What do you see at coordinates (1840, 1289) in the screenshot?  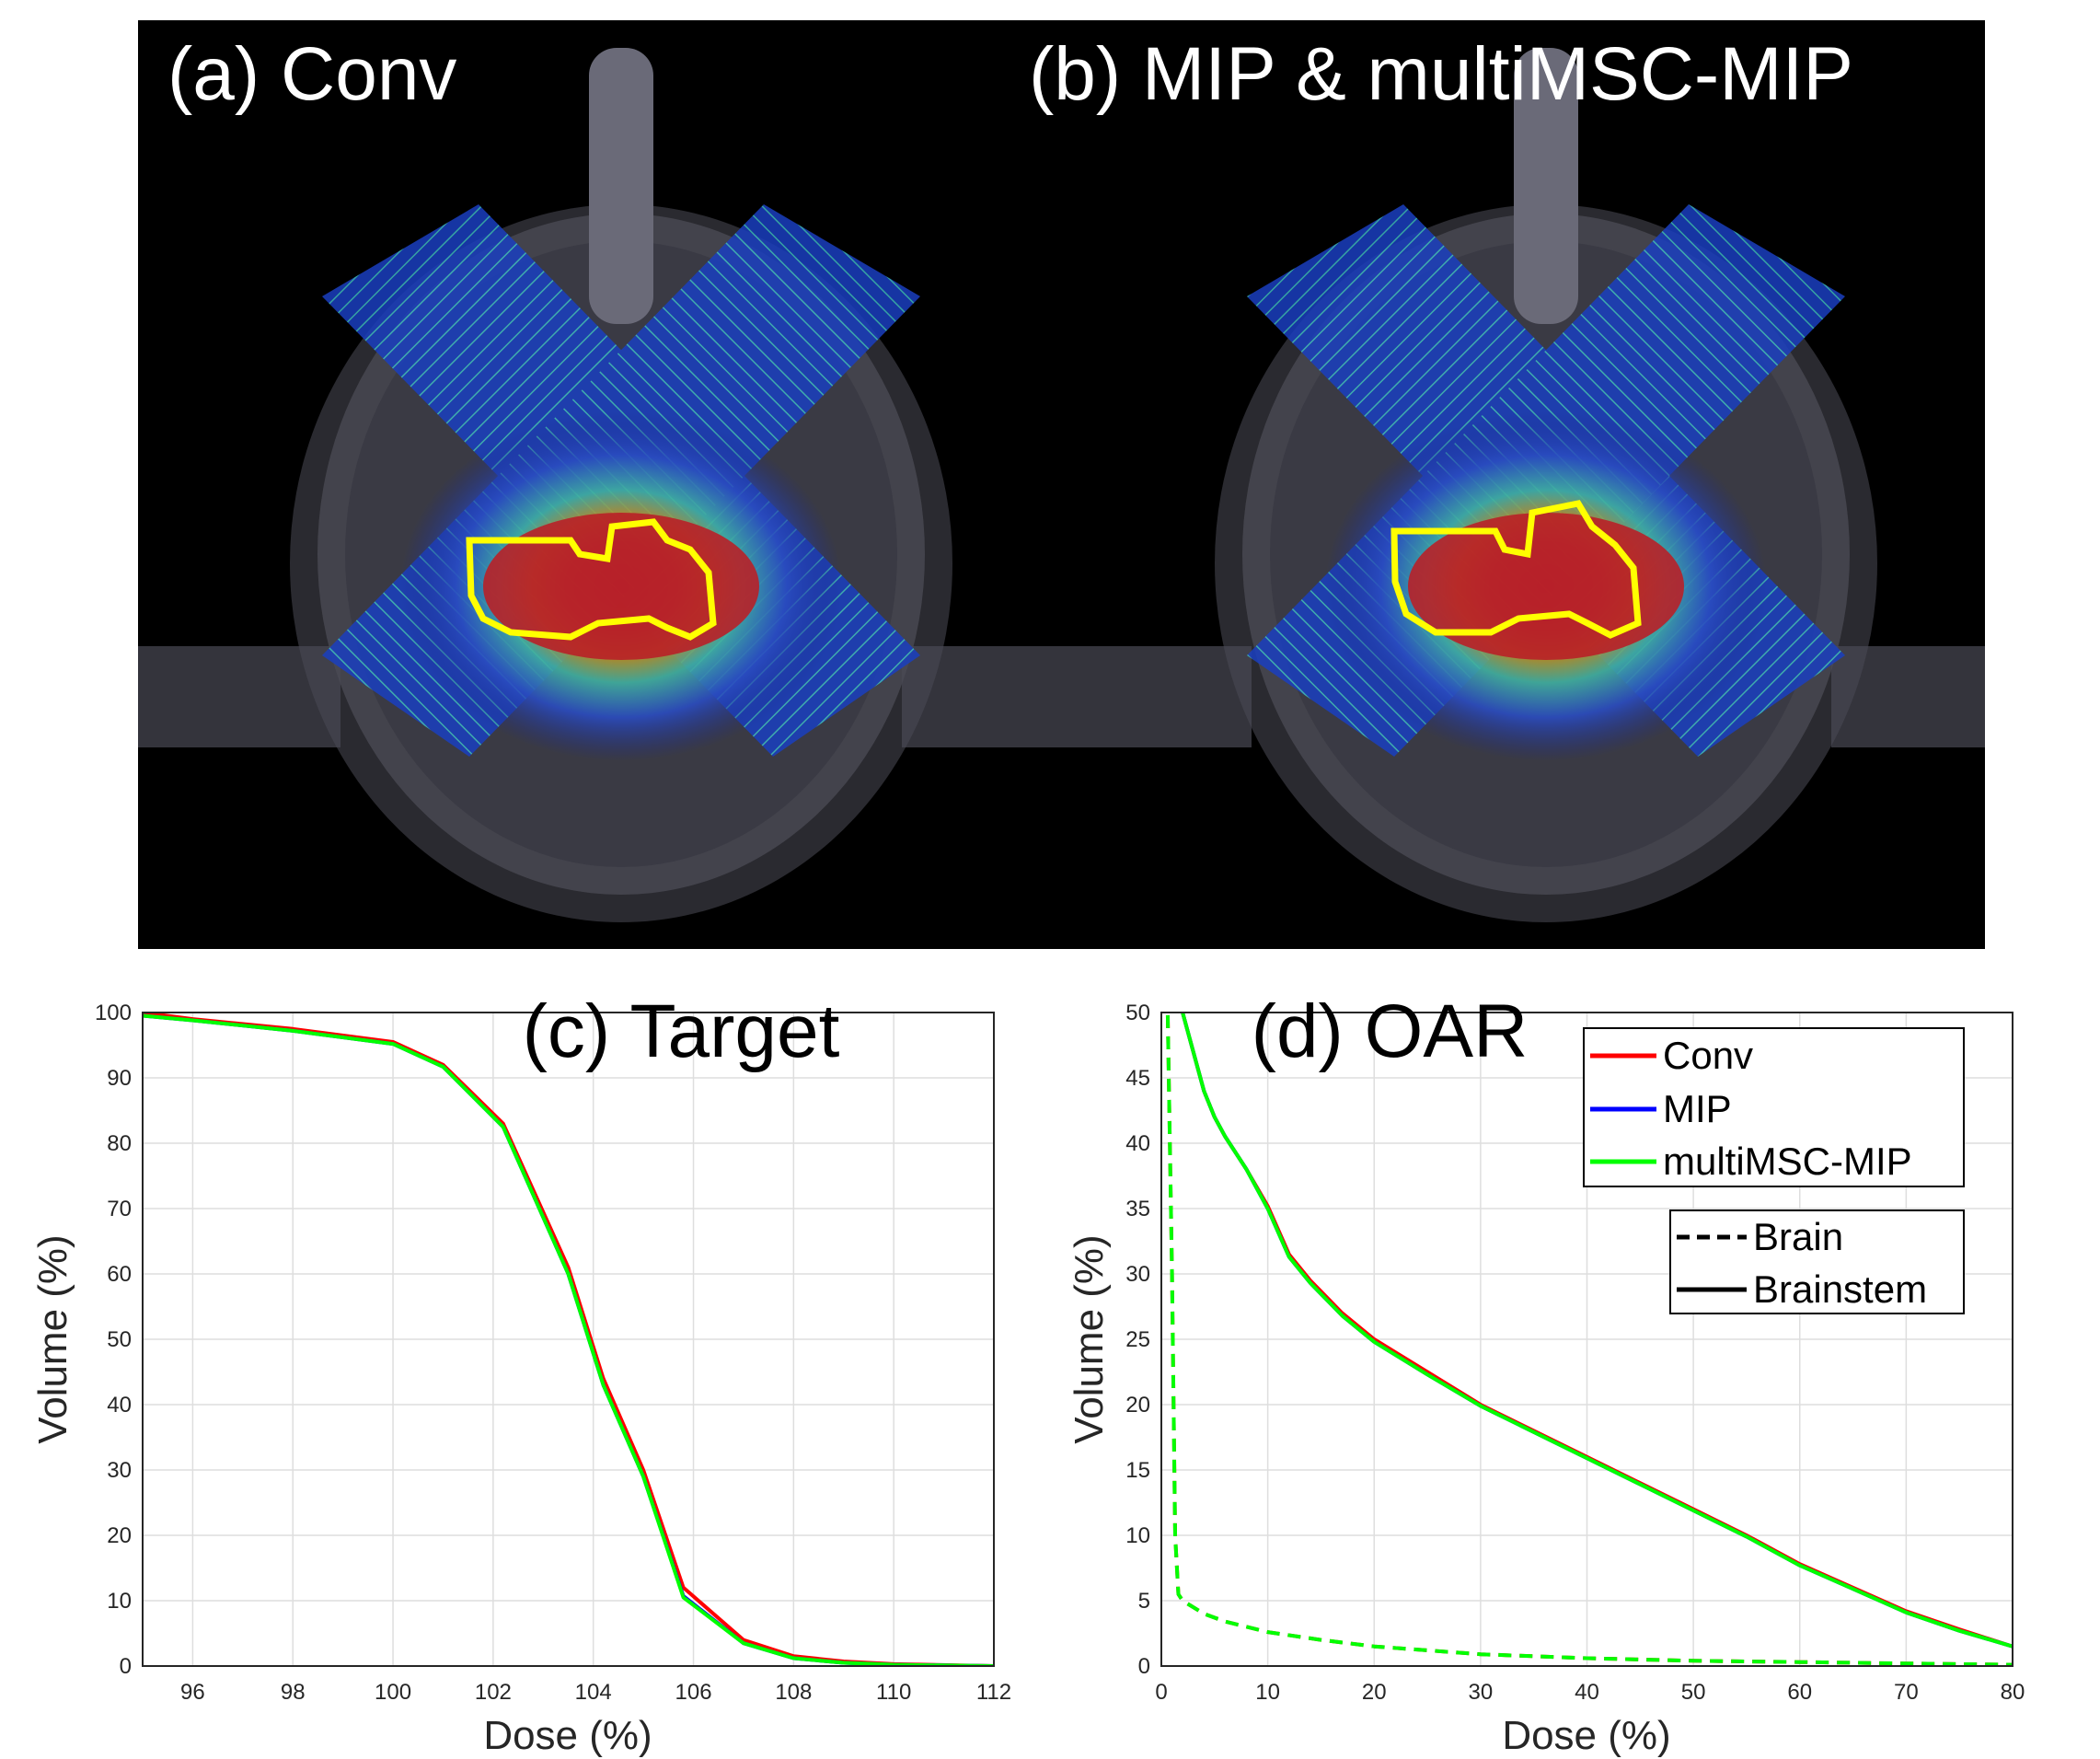 I see `legend-label-brainstem: Brainstem` at bounding box center [1840, 1289].